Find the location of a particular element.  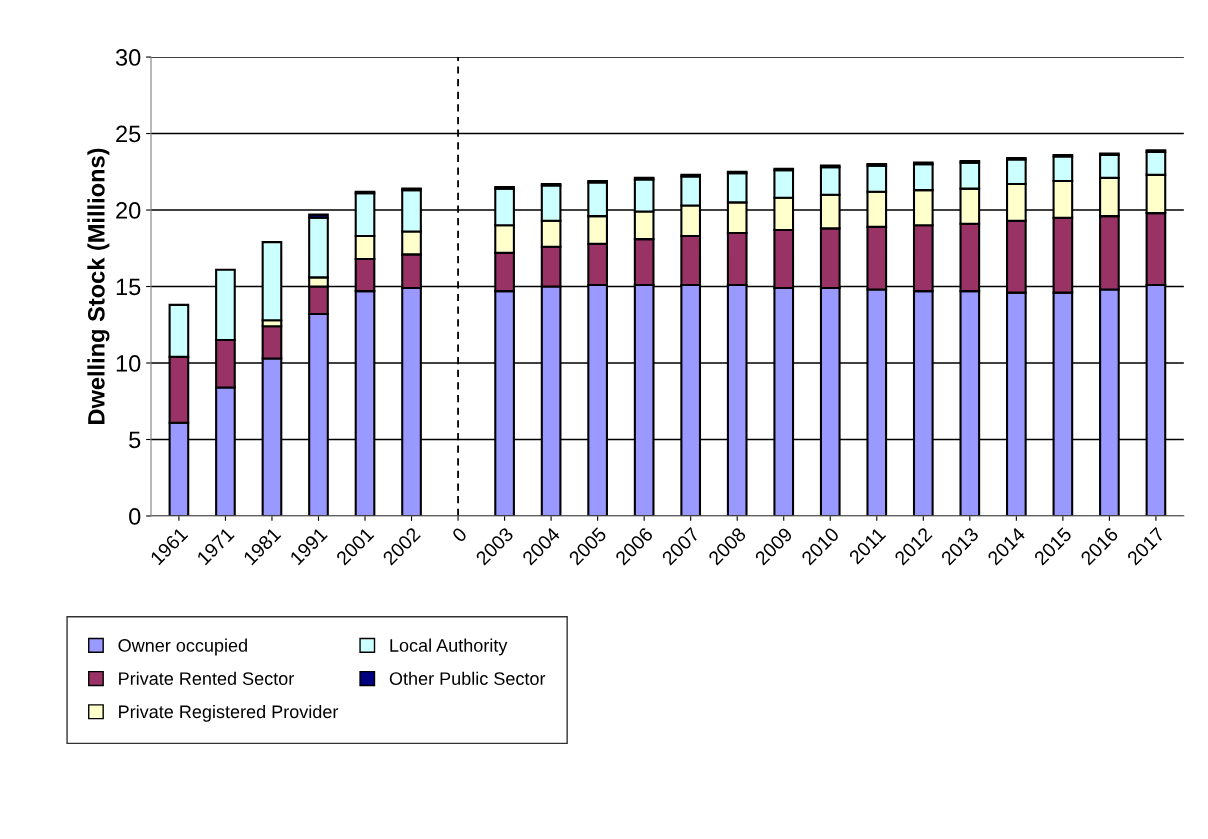

legend-label: Owner occupied is located at coordinates (182, 647).